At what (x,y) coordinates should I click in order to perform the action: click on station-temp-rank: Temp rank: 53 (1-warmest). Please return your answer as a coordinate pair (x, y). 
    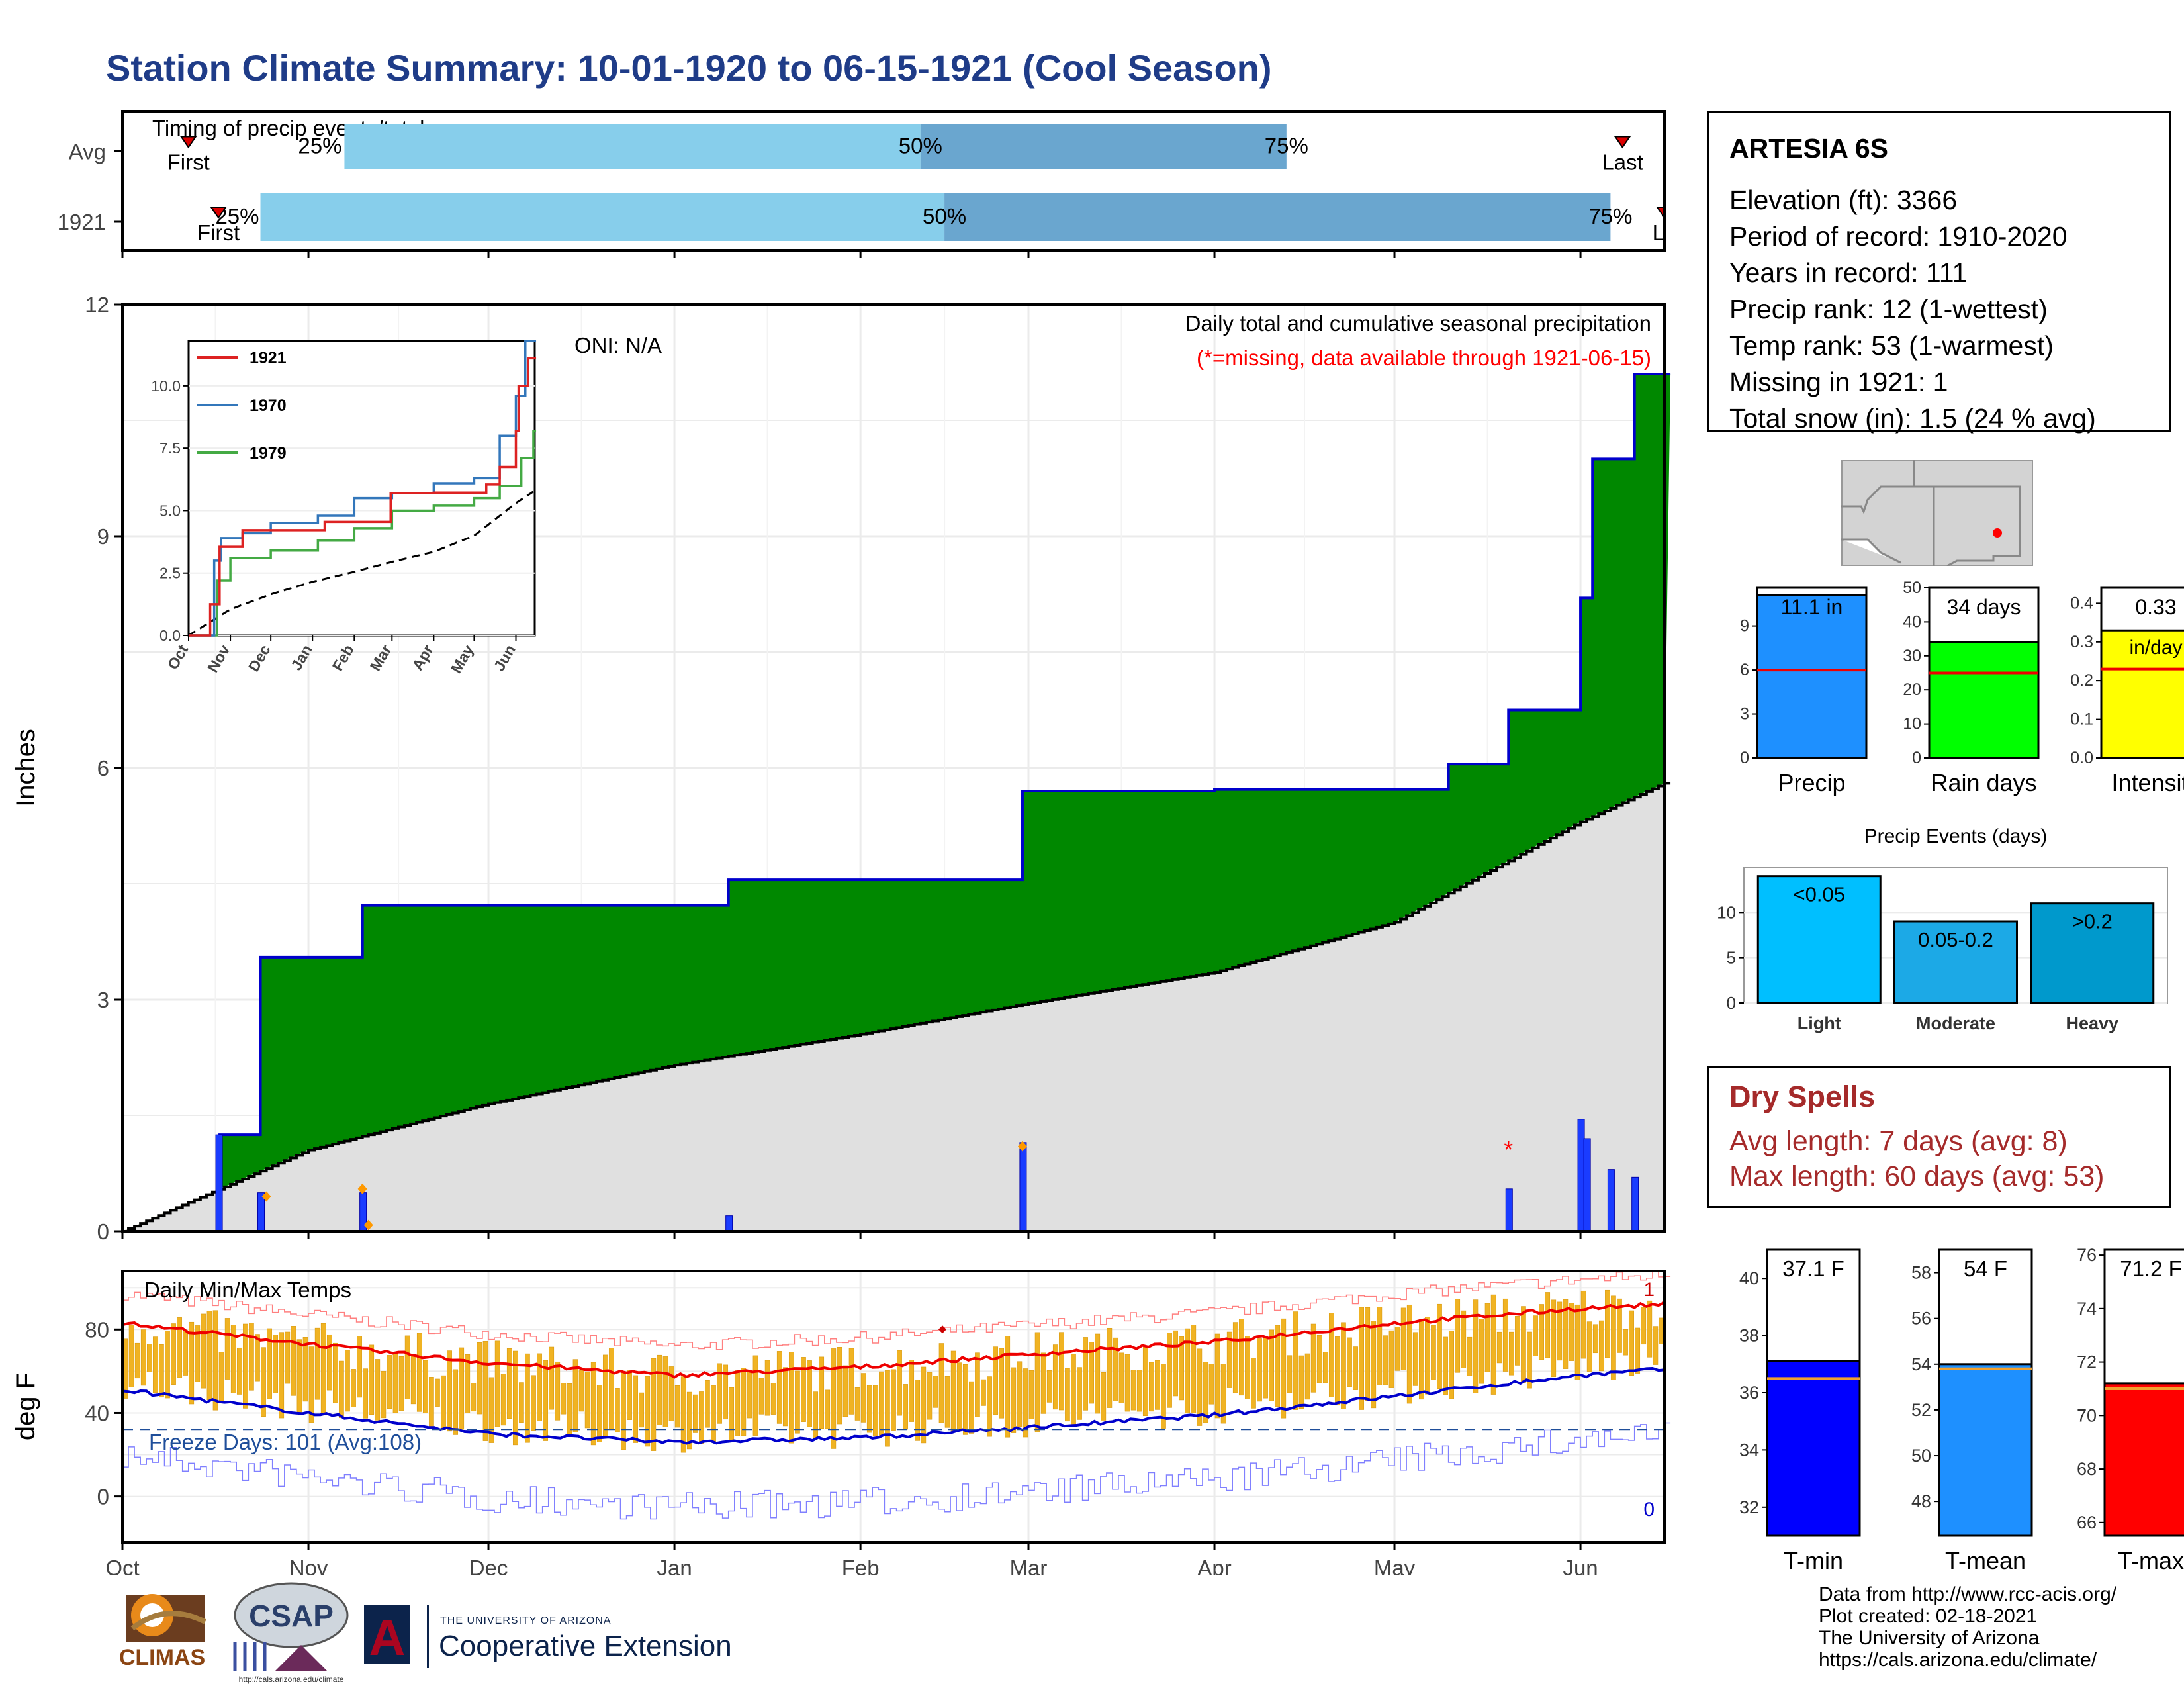
    Looking at the image, I should click on (1891, 345).